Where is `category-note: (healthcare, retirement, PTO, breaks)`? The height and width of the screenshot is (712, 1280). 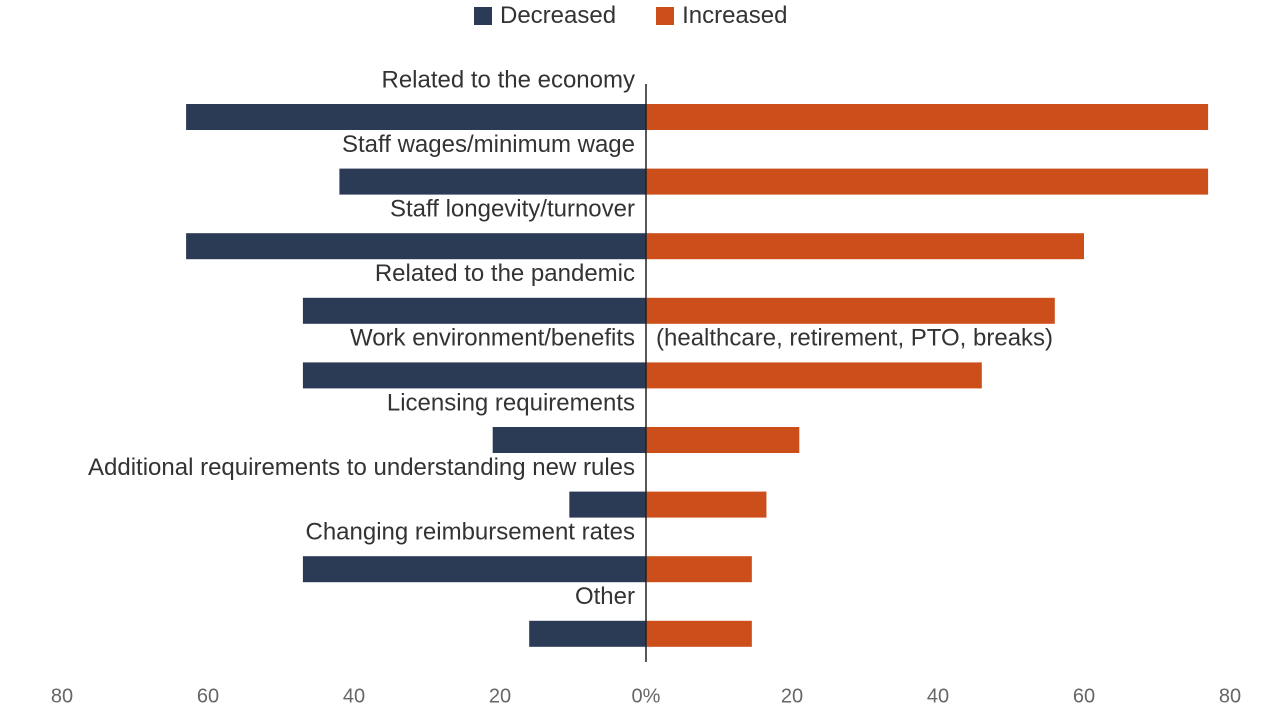 category-note: (healthcare, retirement, PTO, breaks) is located at coordinates (854, 338).